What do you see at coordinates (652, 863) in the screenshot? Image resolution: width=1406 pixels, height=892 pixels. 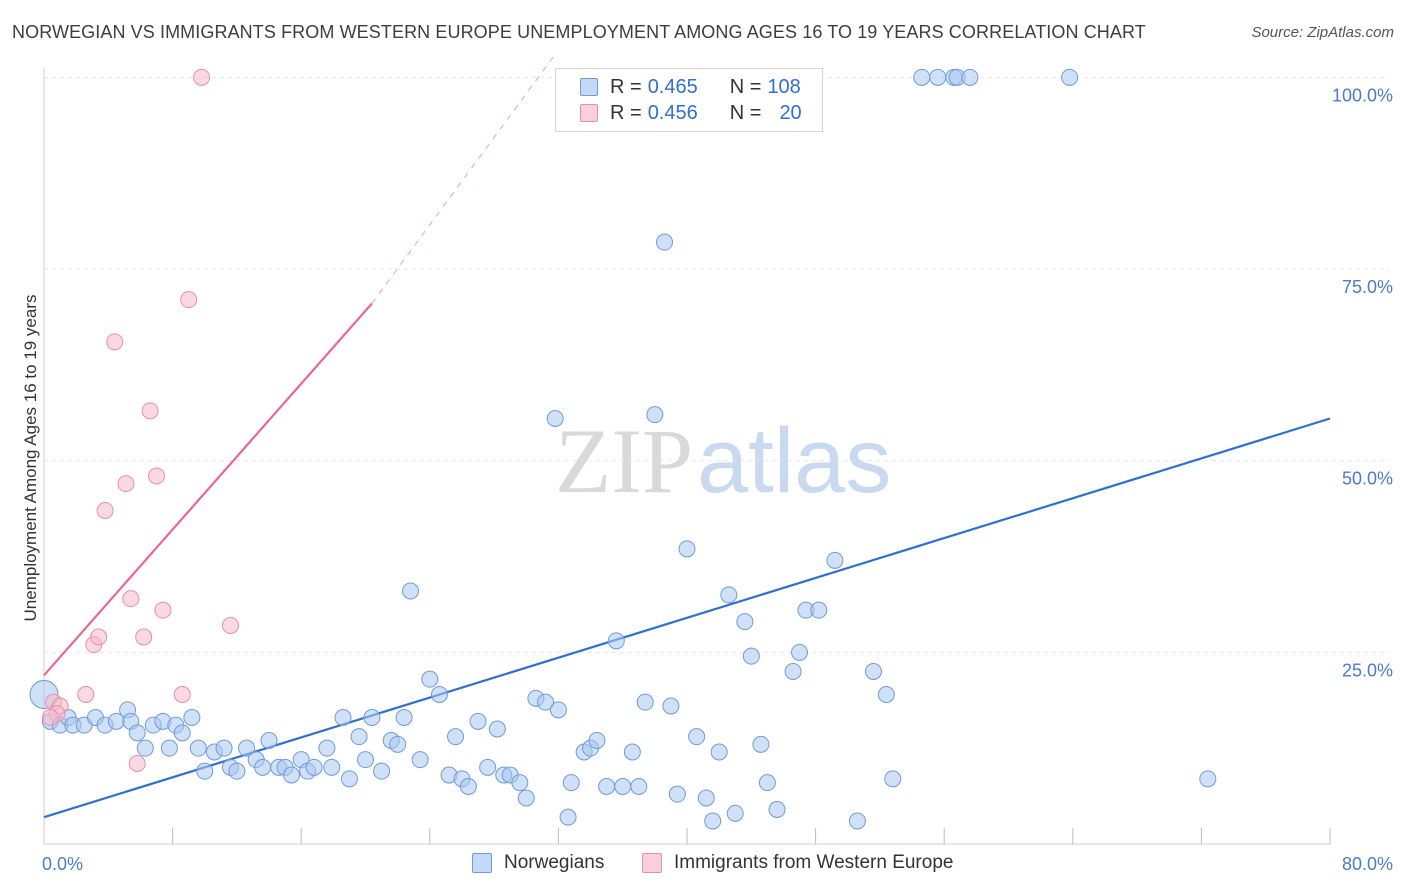 I see `legend-swatch-immigrants` at bounding box center [652, 863].